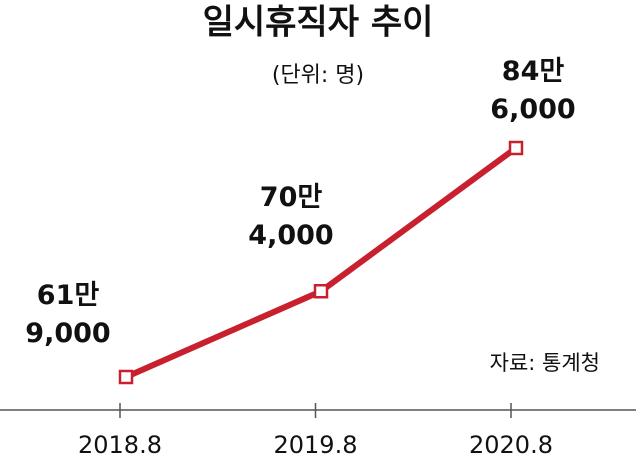 The height and width of the screenshot is (465, 636). What do you see at coordinates (318, 23) in the screenshot?
I see `chart-title: 일시휴직자 추이` at bounding box center [318, 23].